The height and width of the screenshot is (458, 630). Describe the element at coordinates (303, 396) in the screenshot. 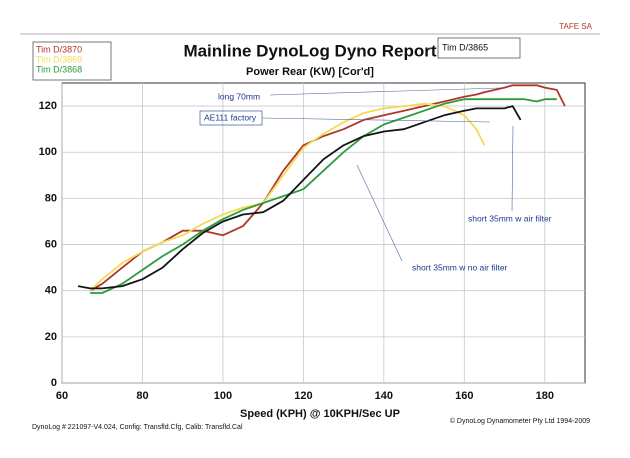

I see `x-tick-label: 120` at that location.